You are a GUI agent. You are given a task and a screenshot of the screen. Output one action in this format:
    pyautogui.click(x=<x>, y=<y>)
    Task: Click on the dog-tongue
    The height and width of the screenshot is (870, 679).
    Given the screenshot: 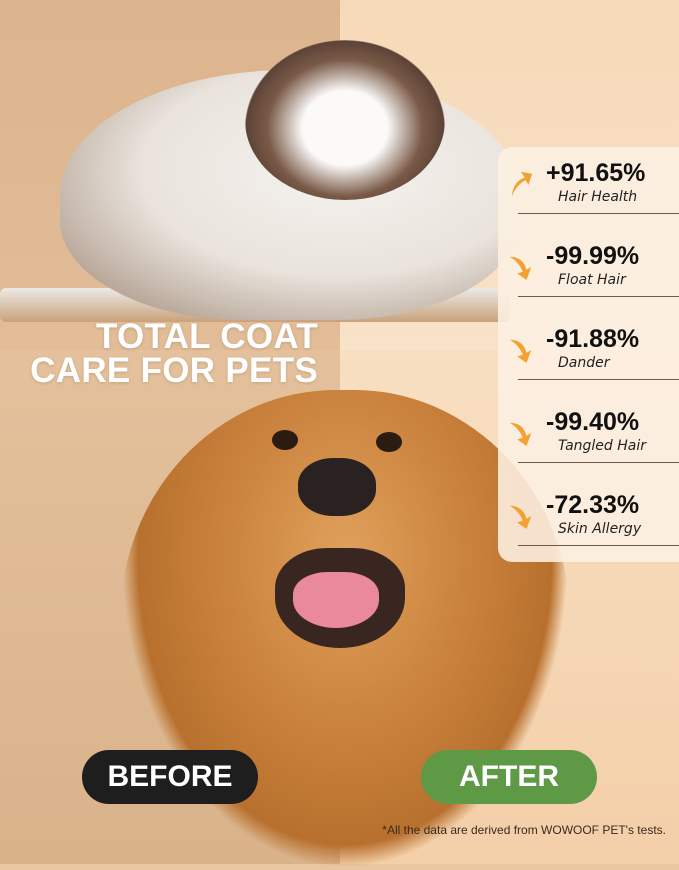 What is the action you would take?
    pyautogui.click(x=336, y=600)
    